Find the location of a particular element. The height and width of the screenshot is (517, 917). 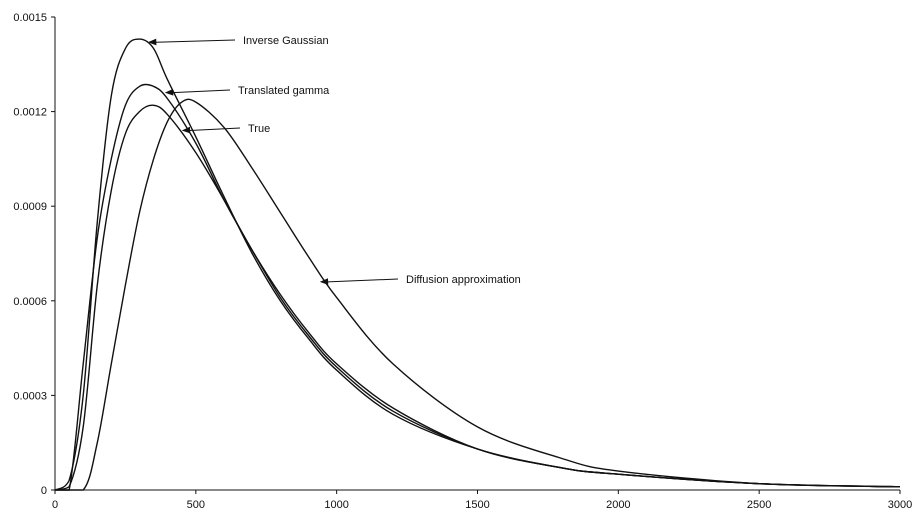

annotation-label: Translated gamma is located at coordinates (284, 91).